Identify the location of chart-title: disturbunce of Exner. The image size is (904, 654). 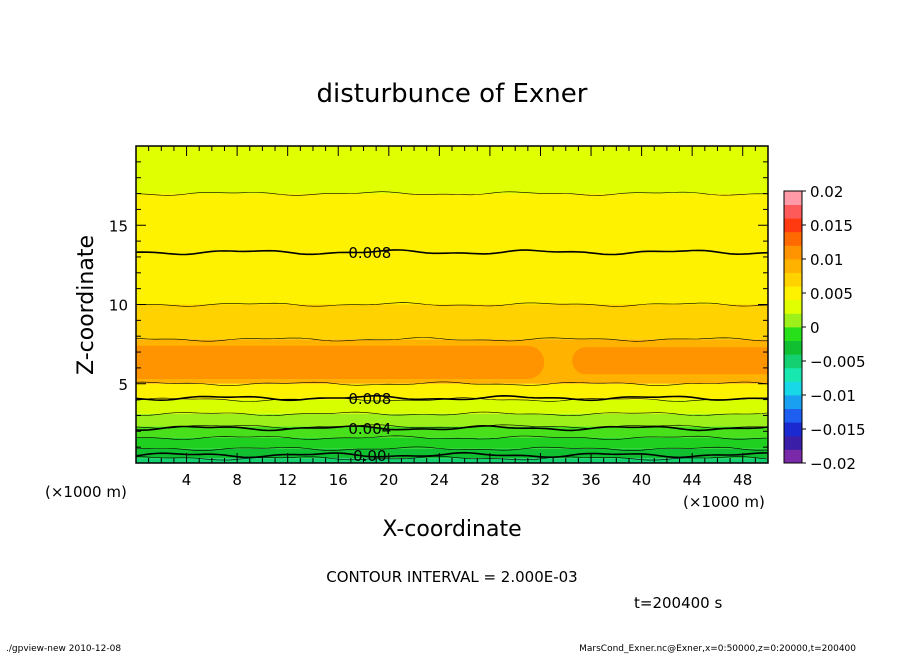
(452, 94).